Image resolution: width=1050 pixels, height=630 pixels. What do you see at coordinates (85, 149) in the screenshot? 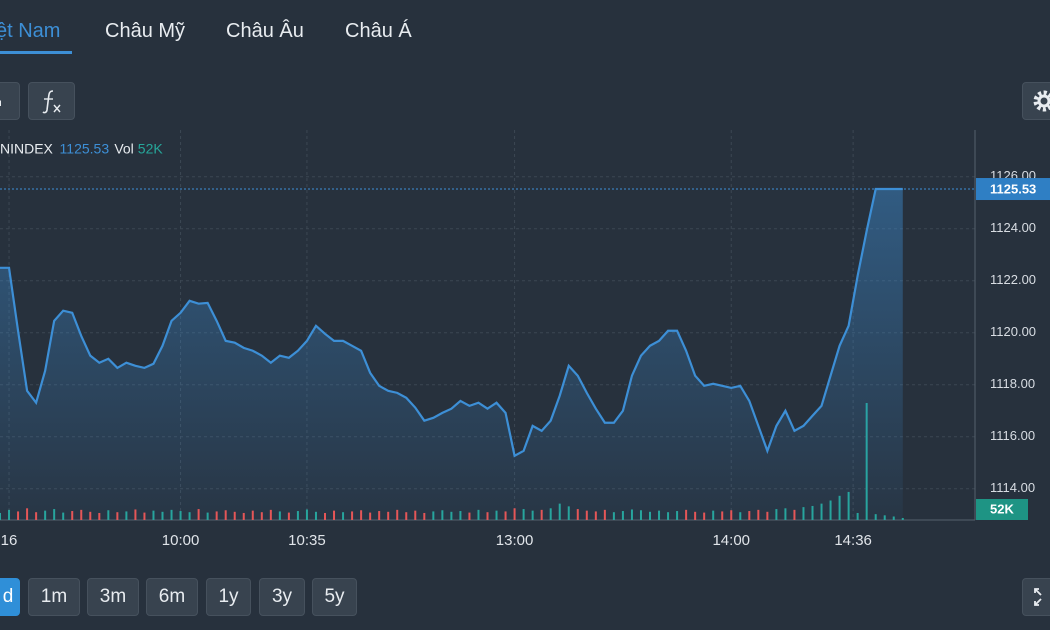
I see `legend-price: 1125.53` at bounding box center [85, 149].